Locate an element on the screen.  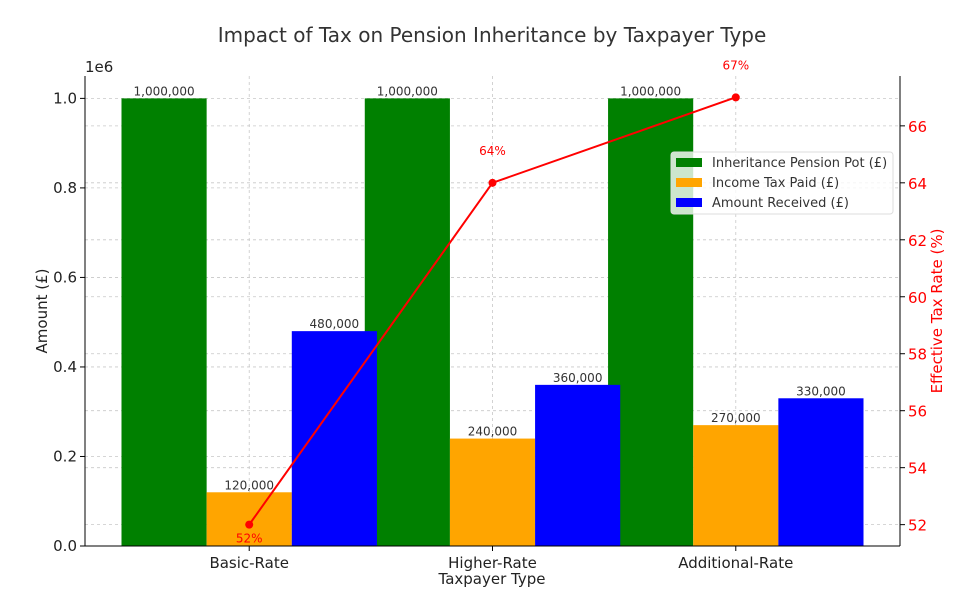
x-tick-label: Additional-Rate is located at coordinates (735, 563).